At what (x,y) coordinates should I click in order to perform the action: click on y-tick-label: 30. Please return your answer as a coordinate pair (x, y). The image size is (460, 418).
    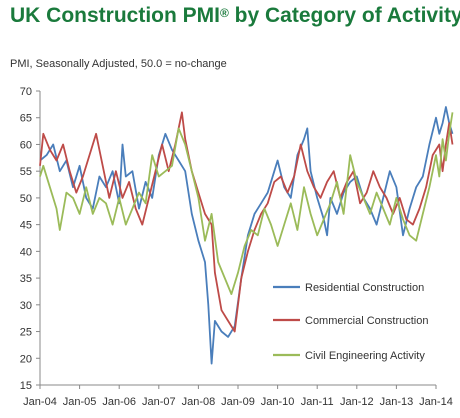
    Looking at the image, I should click on (26, 306).